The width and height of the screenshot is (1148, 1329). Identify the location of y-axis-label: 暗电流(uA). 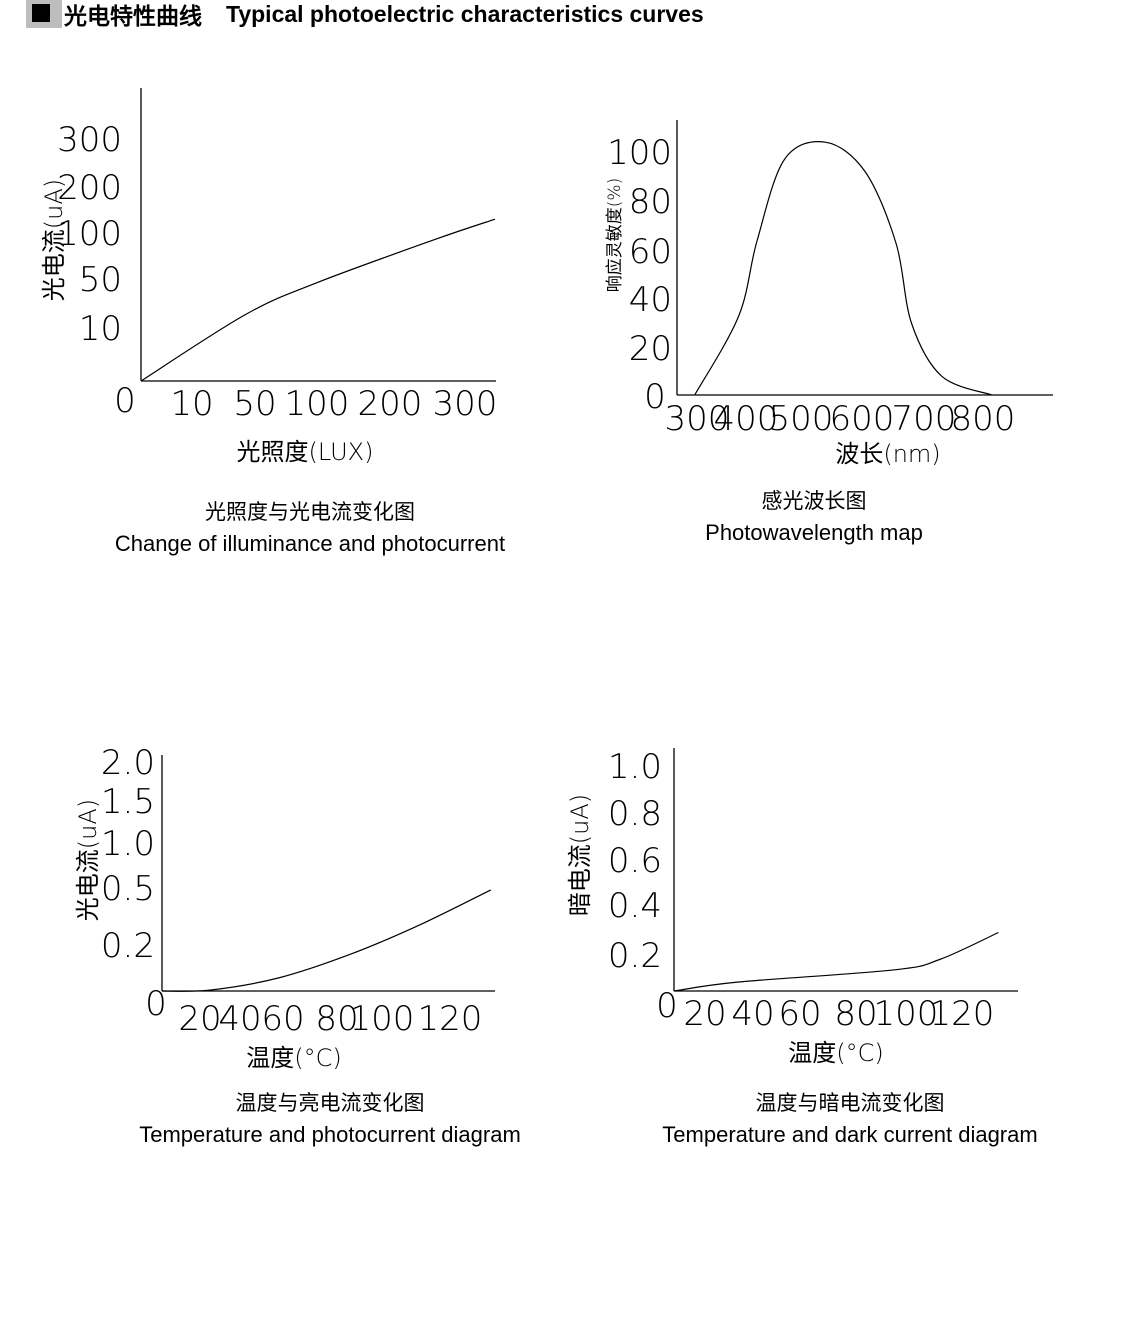
(580, 855).